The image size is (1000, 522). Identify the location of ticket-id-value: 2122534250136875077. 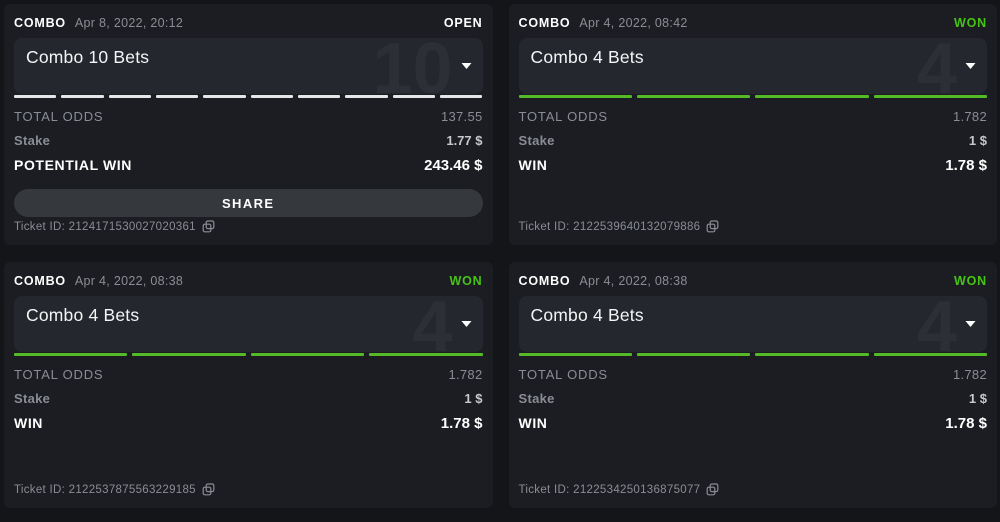
(637, 489).